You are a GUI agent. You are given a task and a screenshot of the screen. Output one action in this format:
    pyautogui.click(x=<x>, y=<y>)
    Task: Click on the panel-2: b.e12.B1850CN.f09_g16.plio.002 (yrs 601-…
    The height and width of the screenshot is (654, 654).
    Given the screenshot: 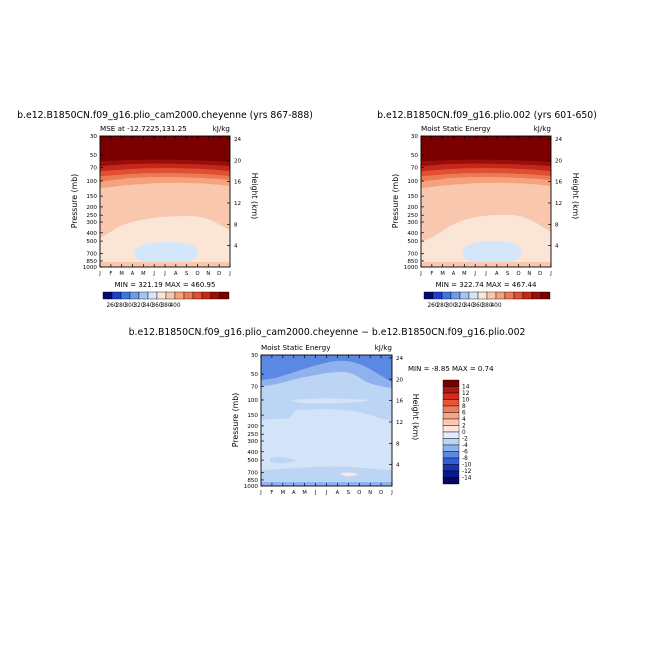 What is the action you would take?
    pyautogui.click(x=487, y=209)
    